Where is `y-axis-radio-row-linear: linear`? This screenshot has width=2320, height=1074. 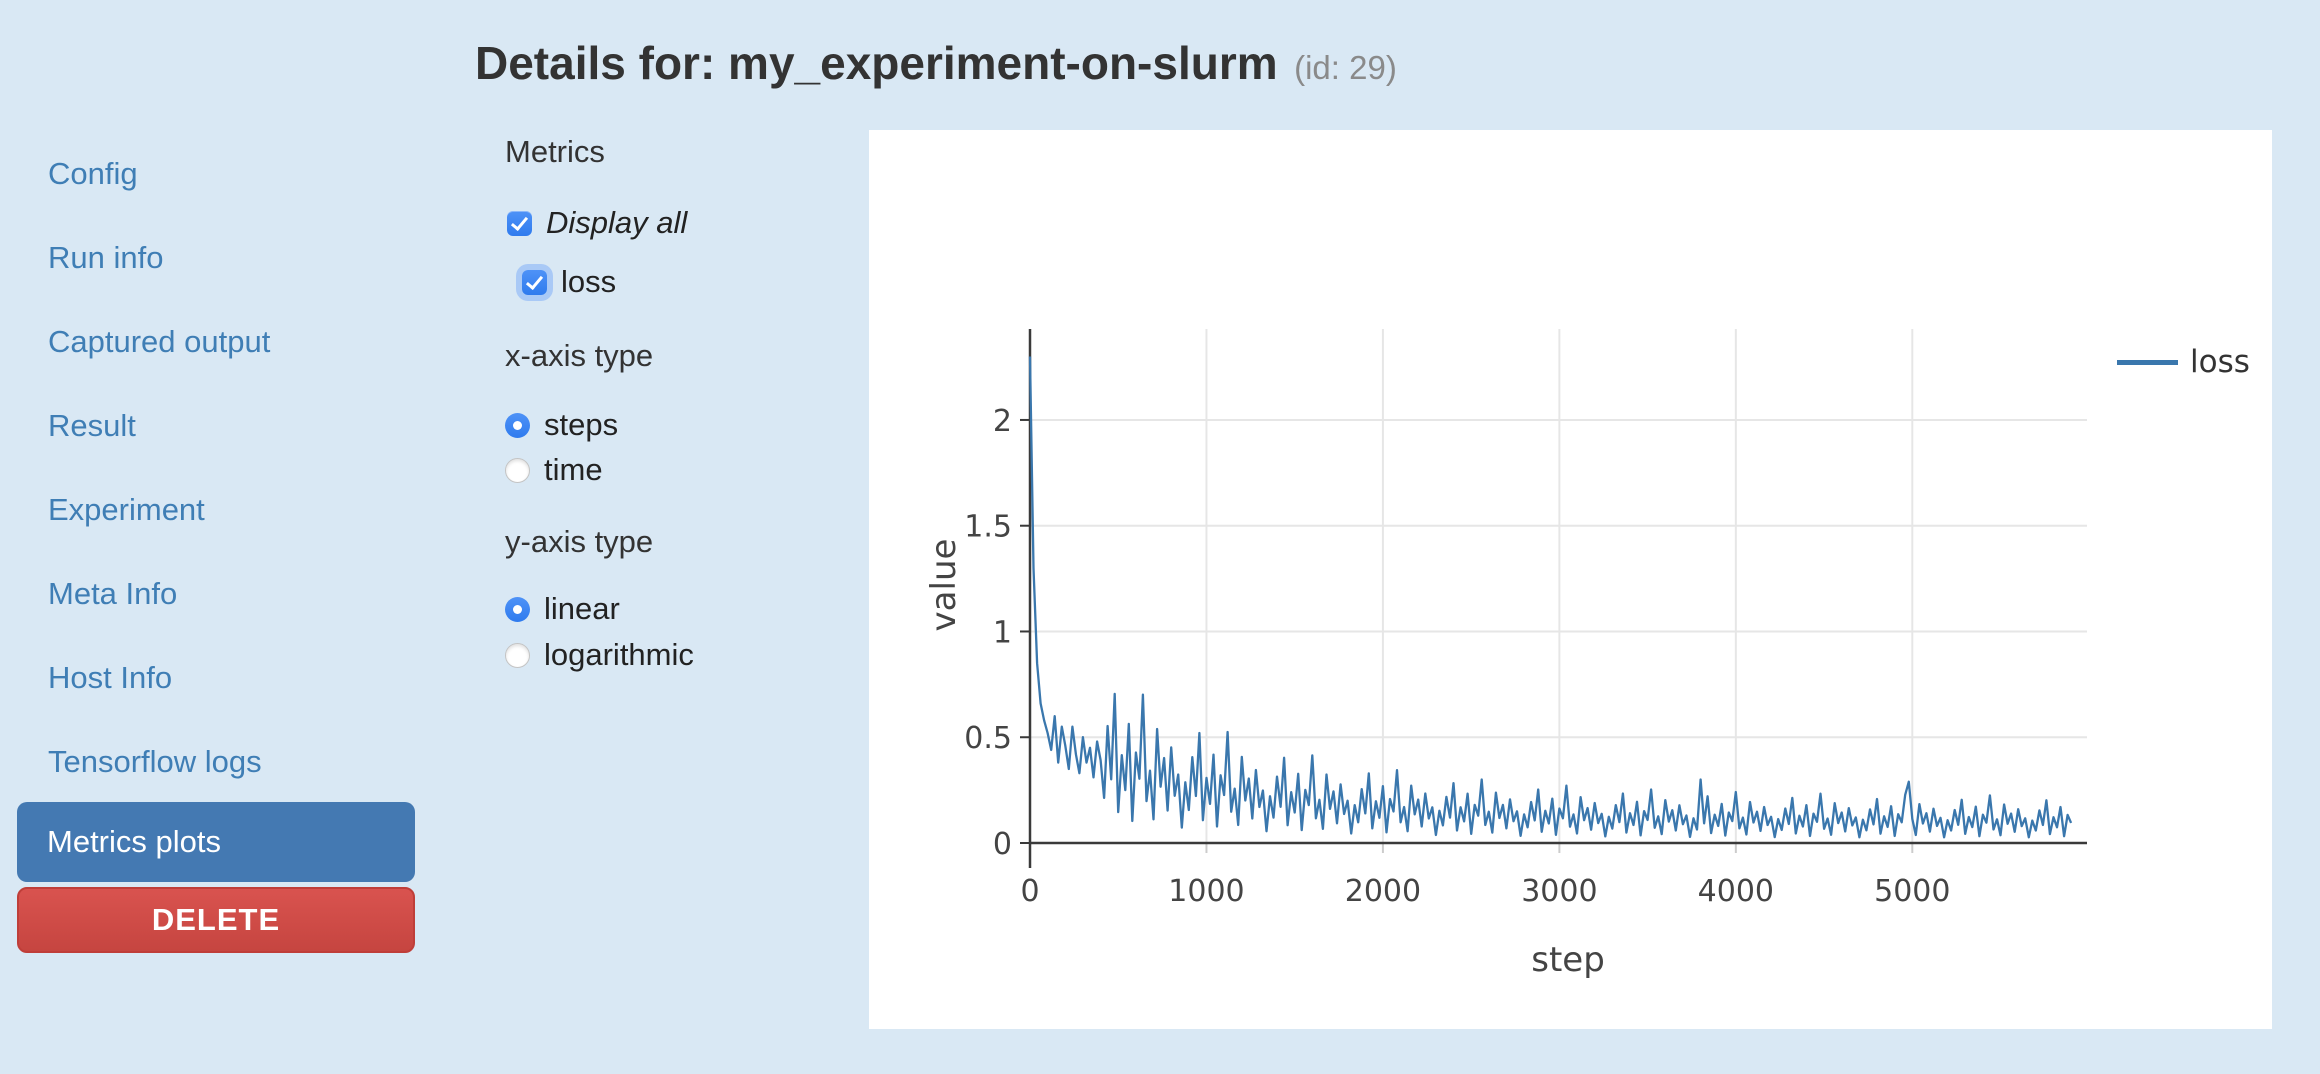
y-axis-radio-row-linear: linear is located at coordinates (562, 609).